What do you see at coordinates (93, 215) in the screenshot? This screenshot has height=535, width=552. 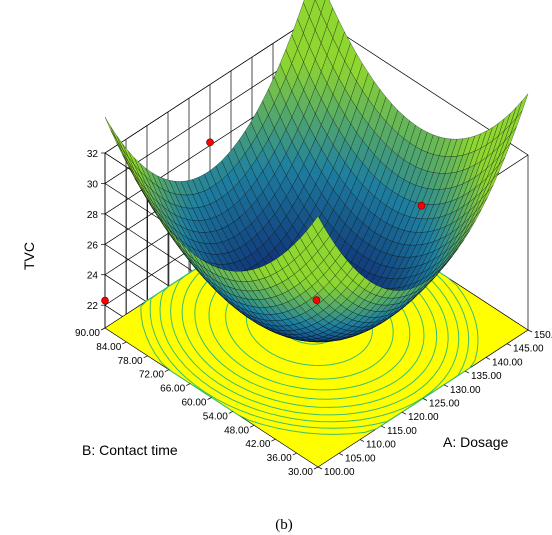 I see `z-tick-label: 28` at bounding box center [93, 215].